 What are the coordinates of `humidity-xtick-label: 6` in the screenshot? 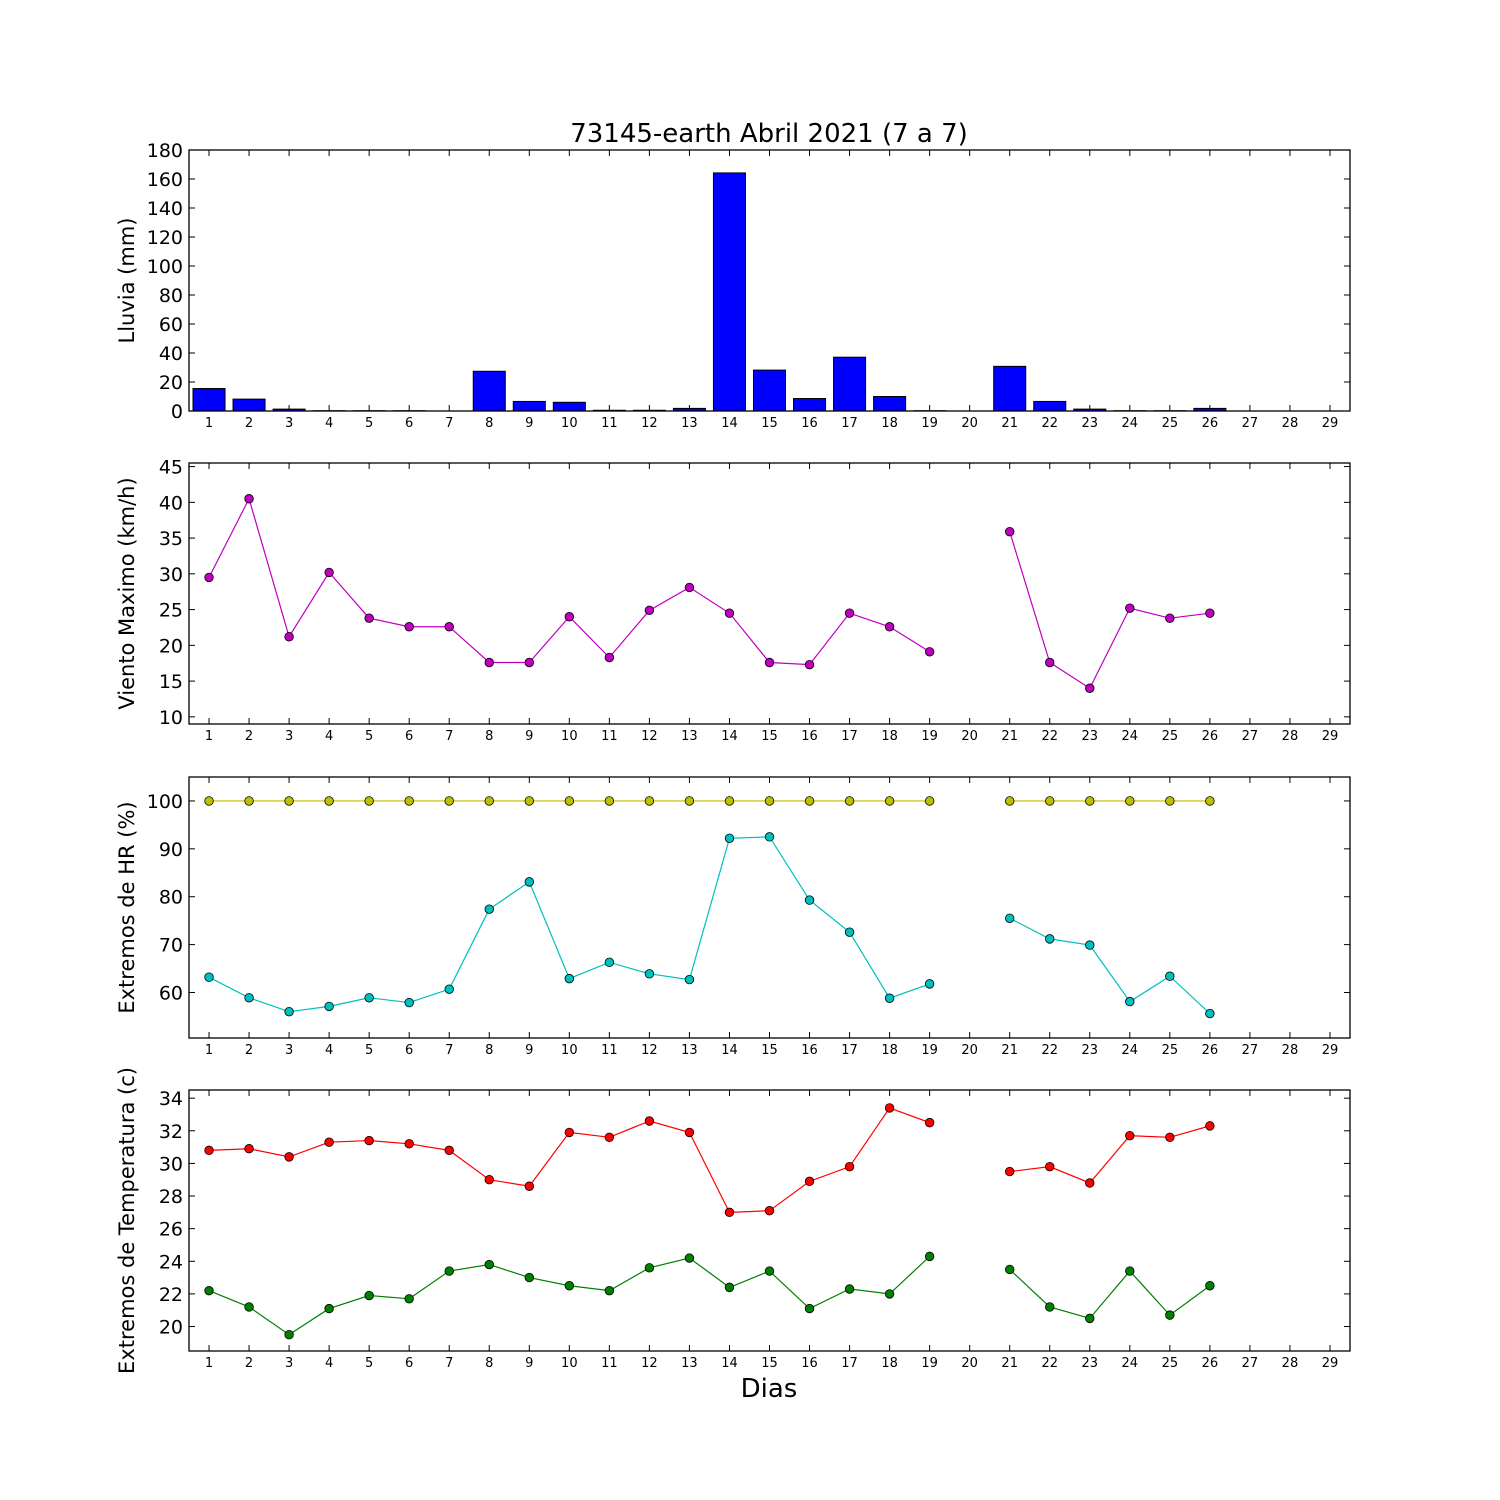 It's located at (409, 1050).